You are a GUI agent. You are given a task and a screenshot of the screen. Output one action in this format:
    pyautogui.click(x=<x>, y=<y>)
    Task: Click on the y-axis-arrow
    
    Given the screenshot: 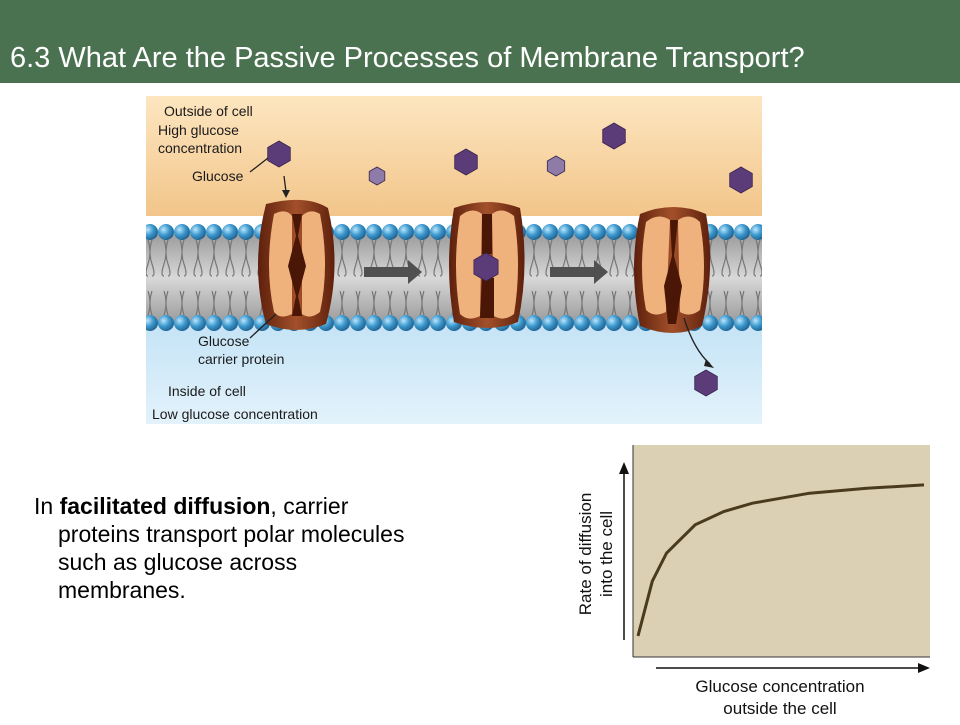 What is the action you would take?
    pyautogui.click(x=624, y=551)
    